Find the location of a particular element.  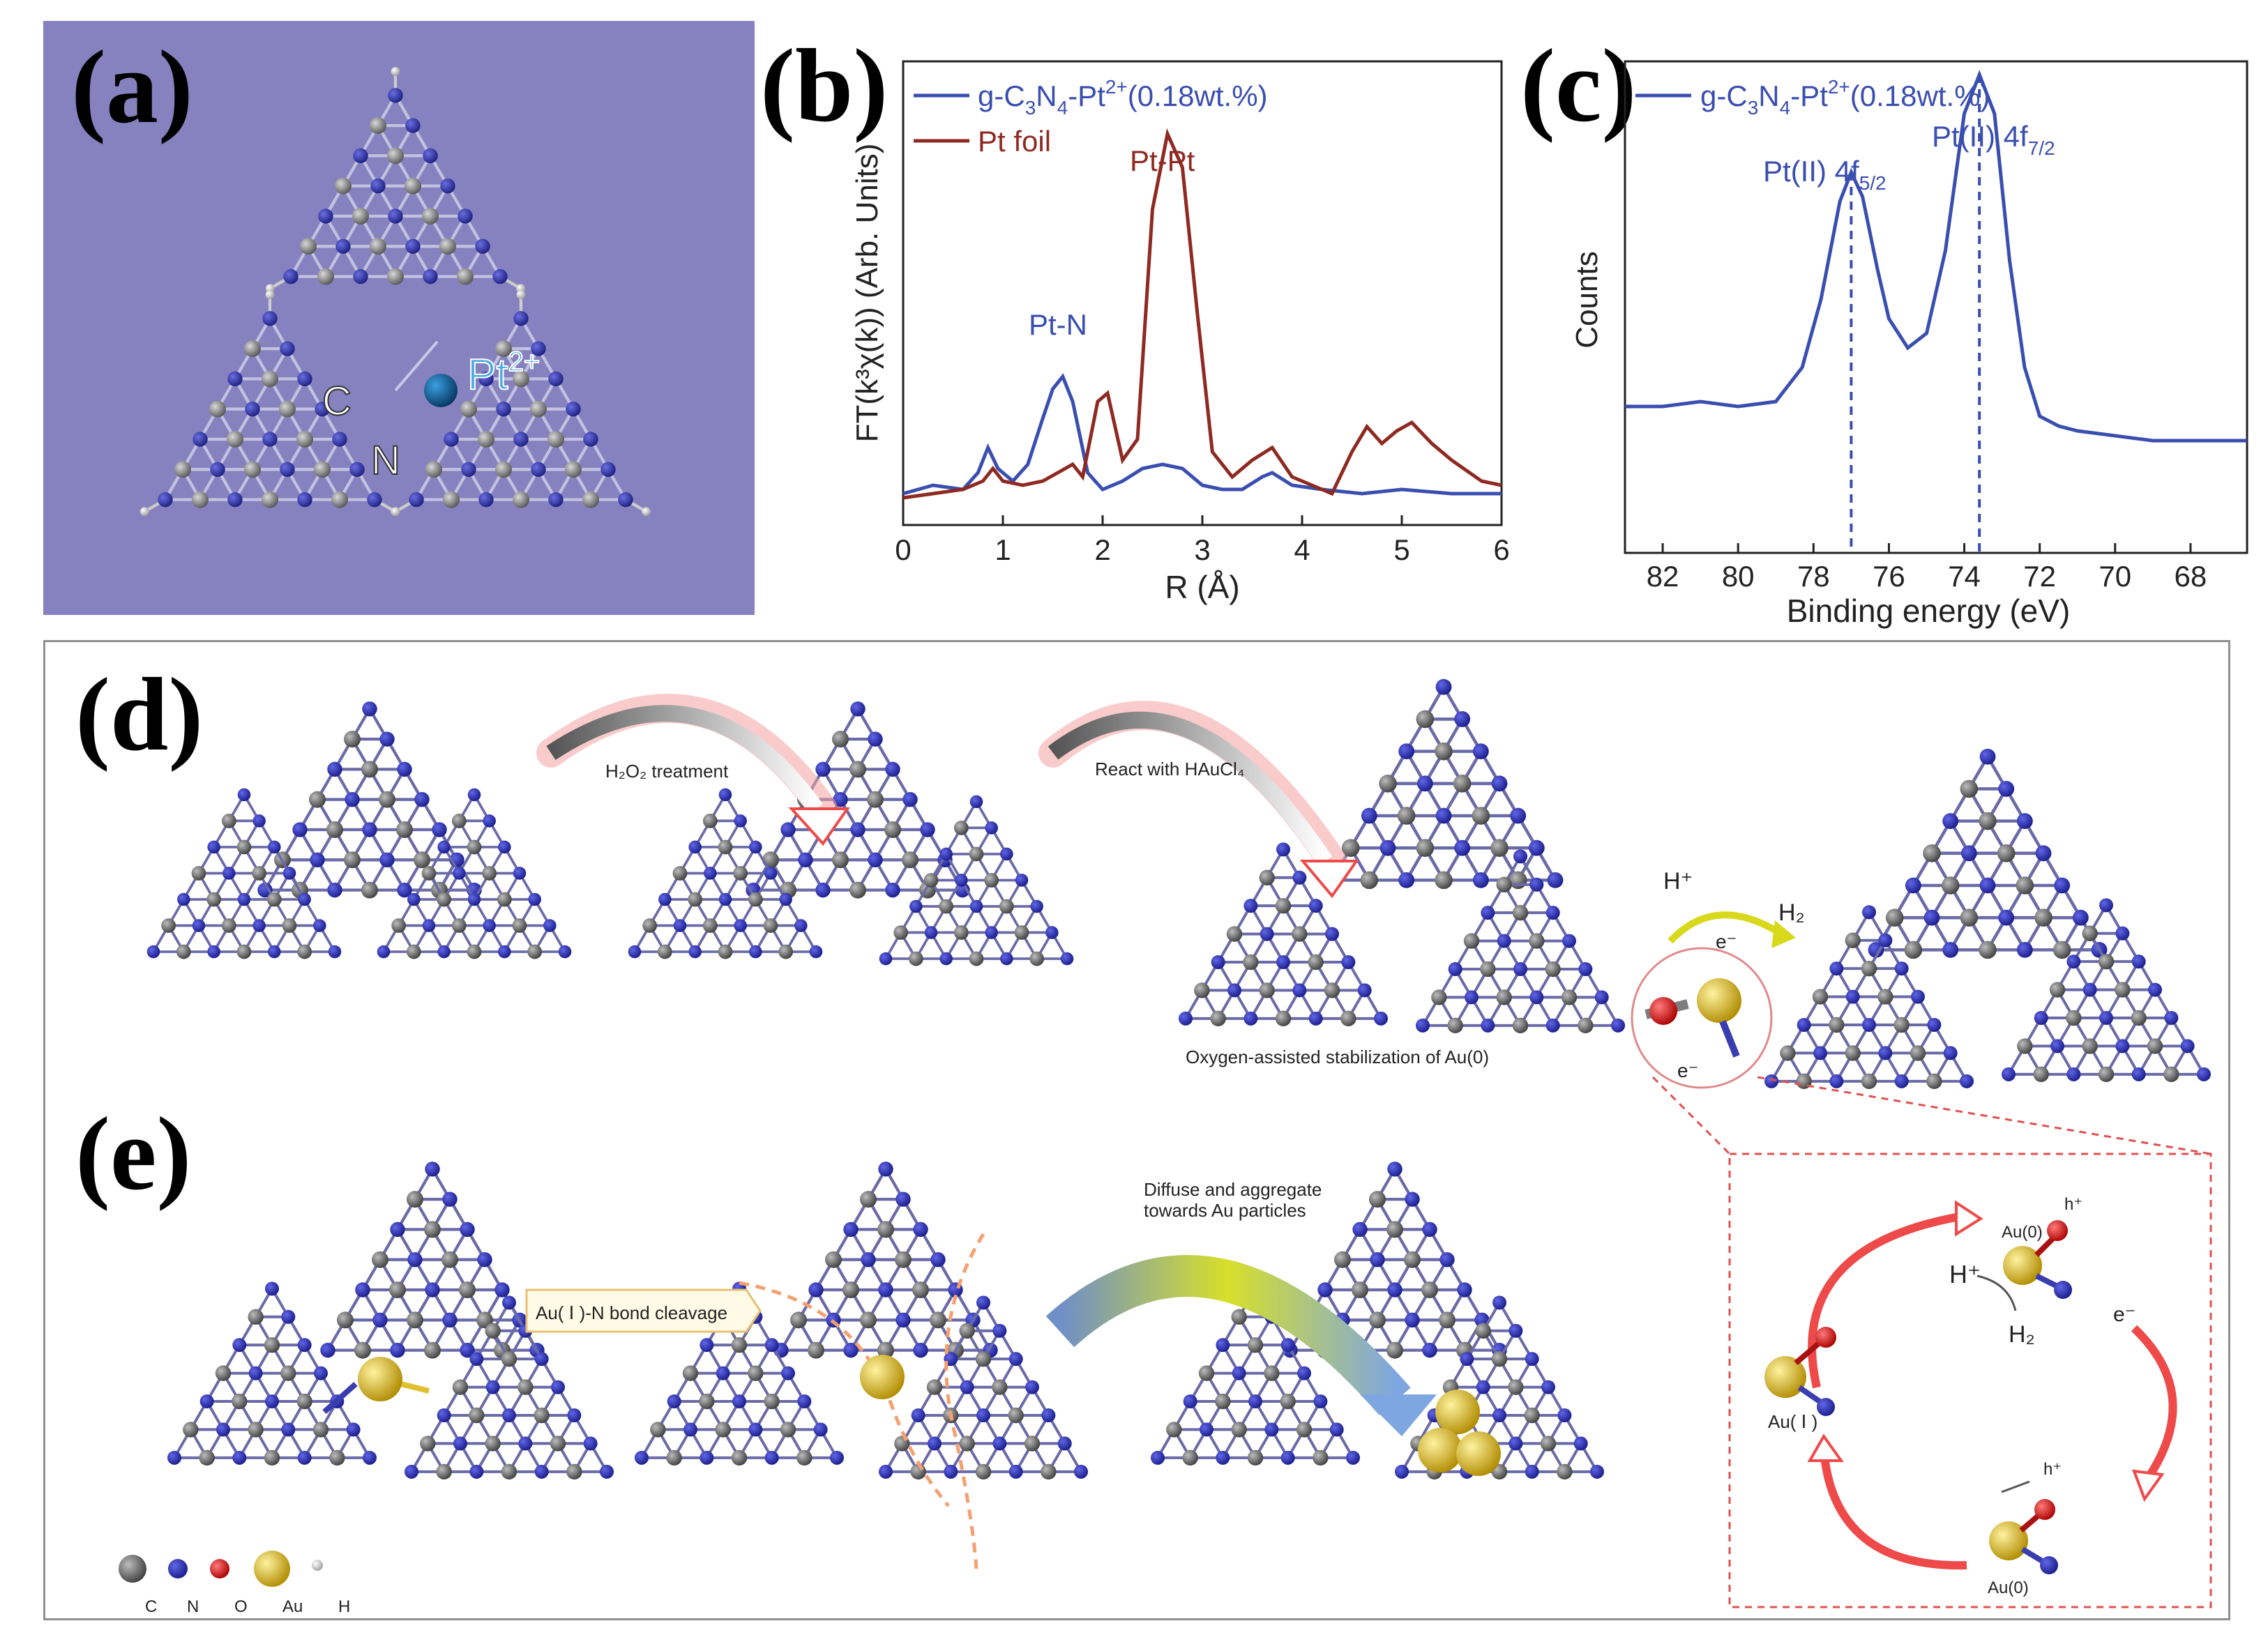

series-line-pt-n is located at coordinates (1202, 434).